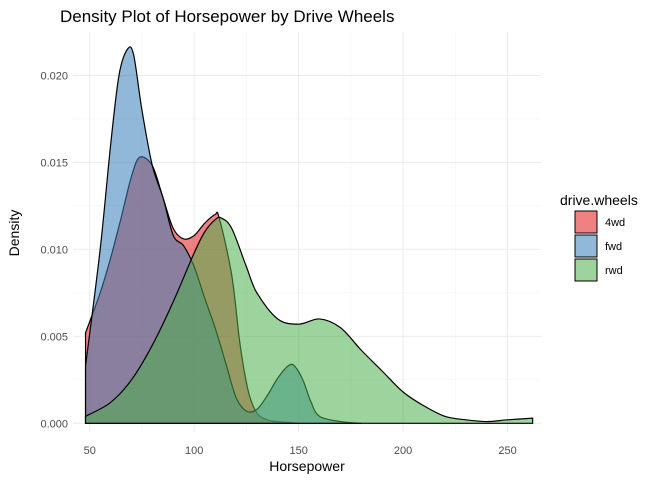  Describe the element at coordinates (614, 271) in the screenshot. I see `legend-label-rwd: rwd` at that location.